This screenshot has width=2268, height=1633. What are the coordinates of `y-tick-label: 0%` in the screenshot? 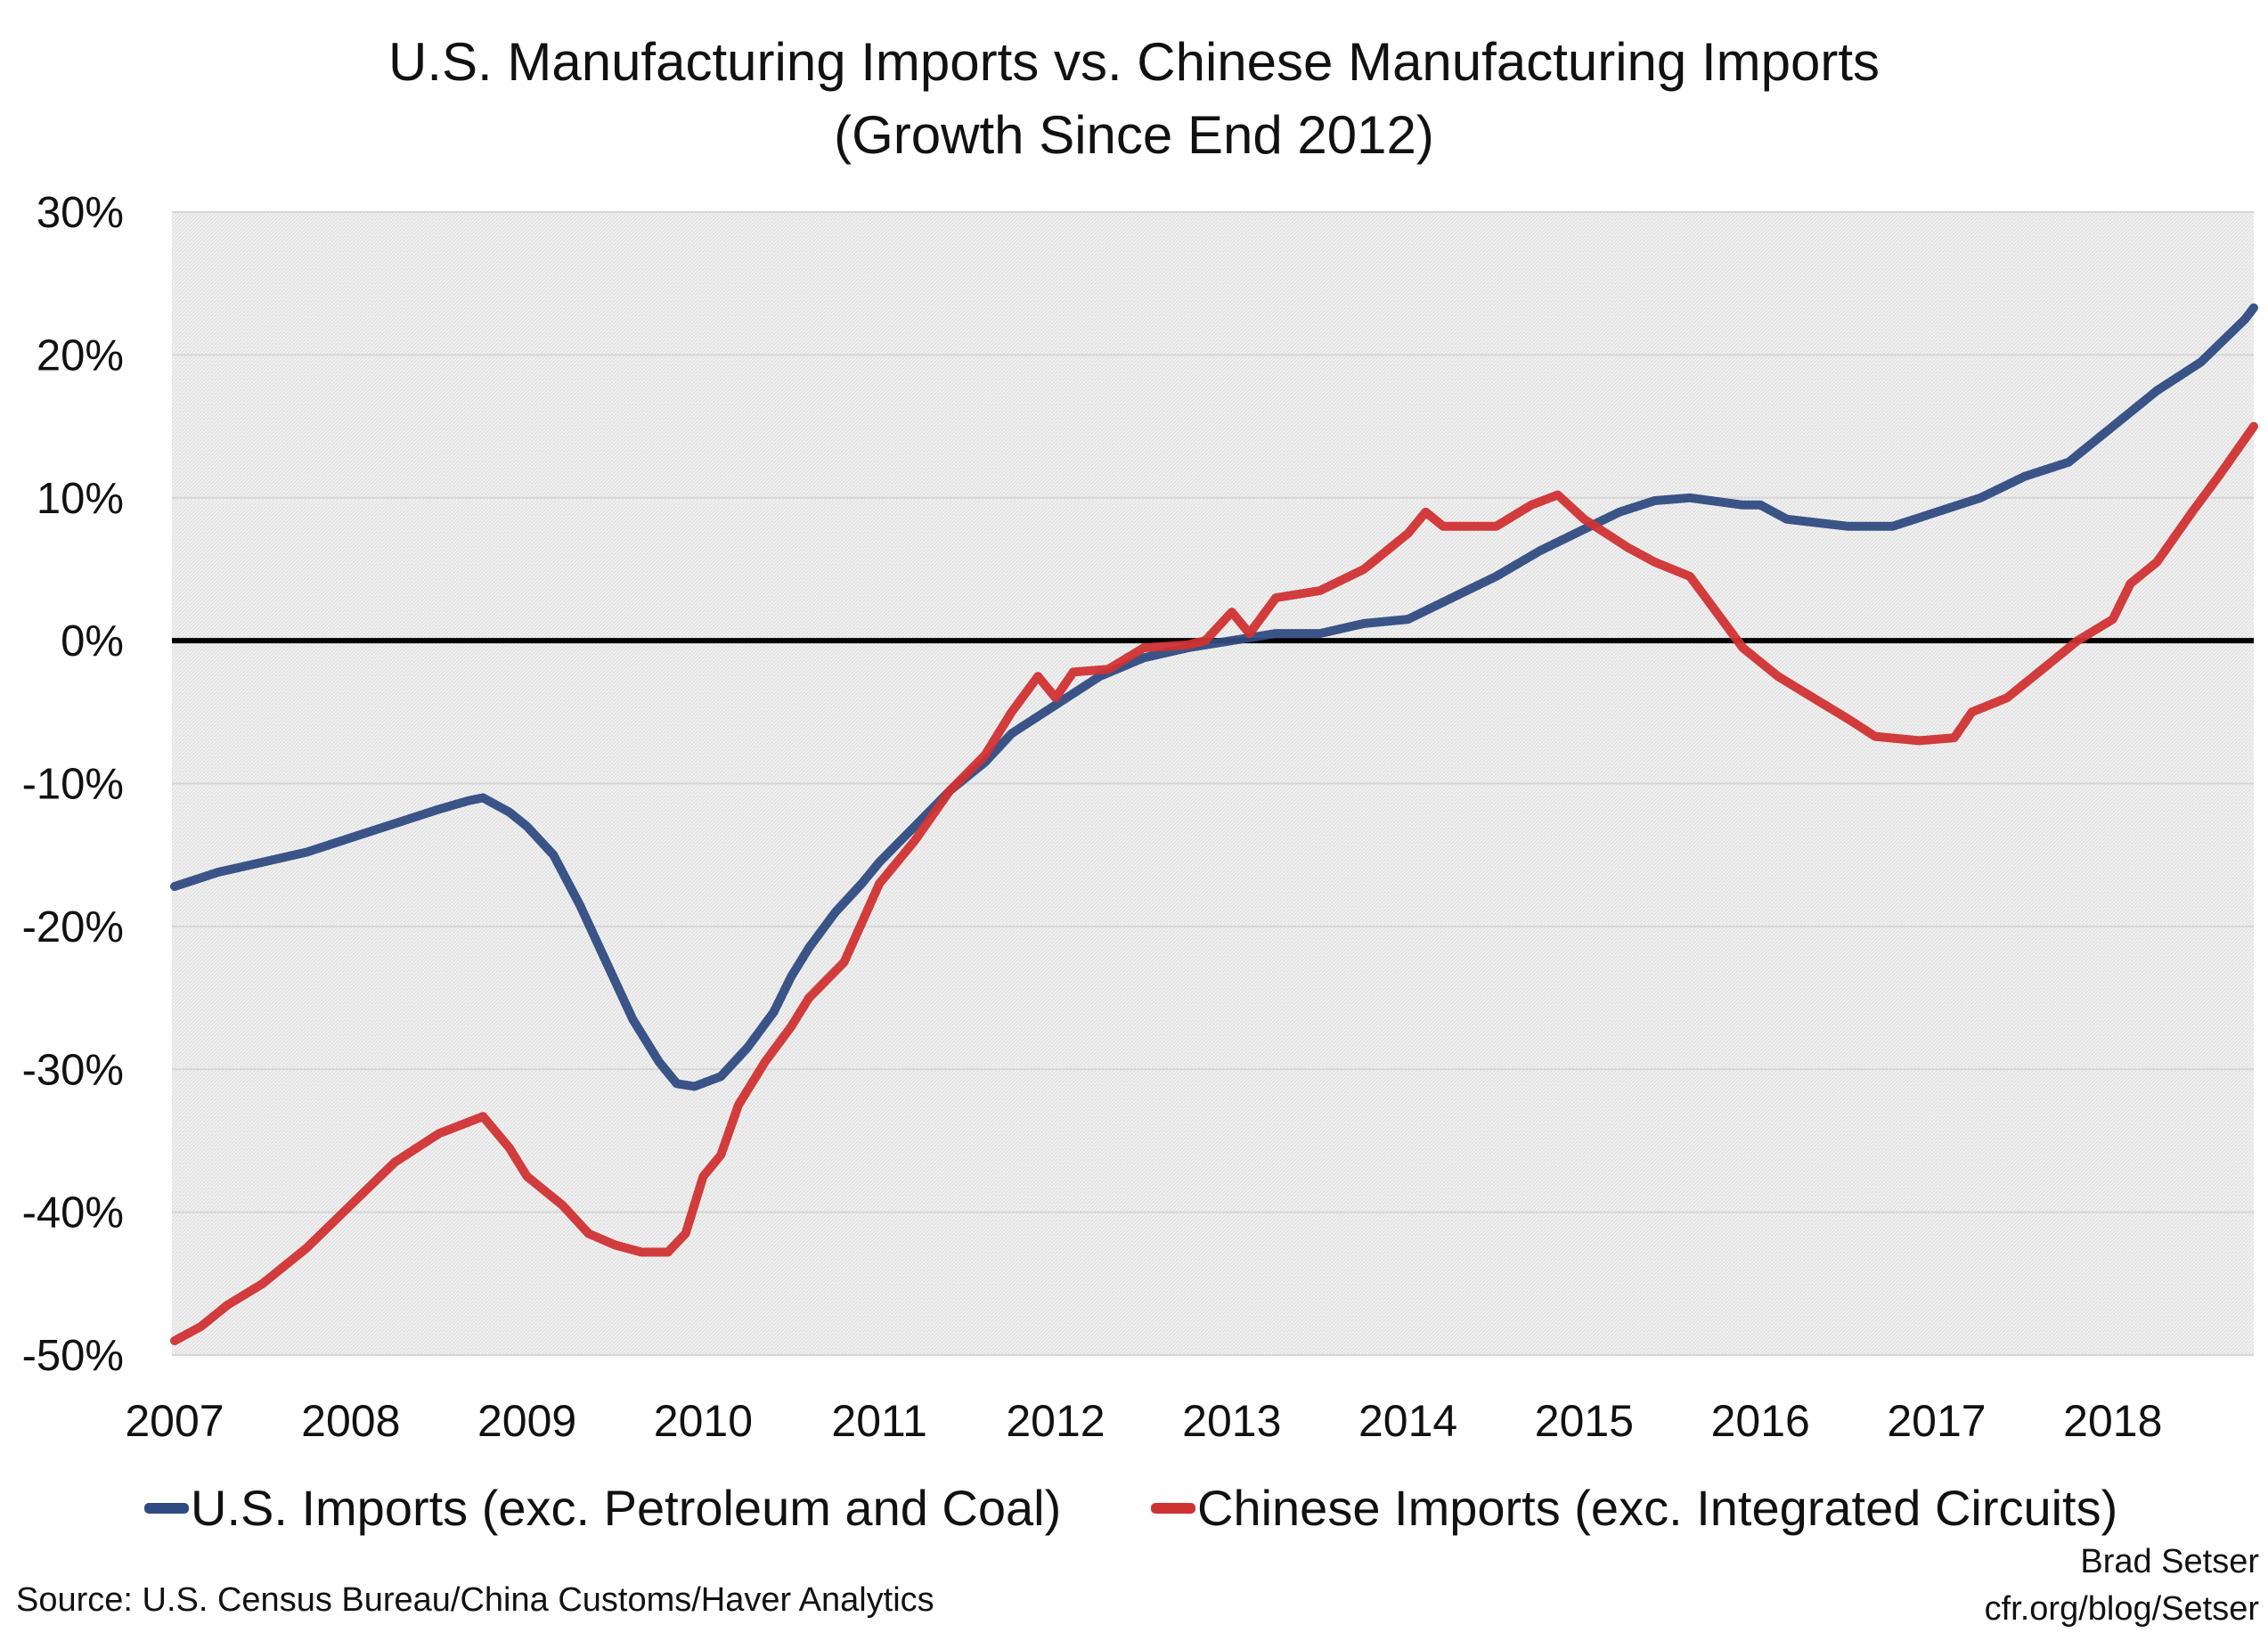 It's located at (92, 641).